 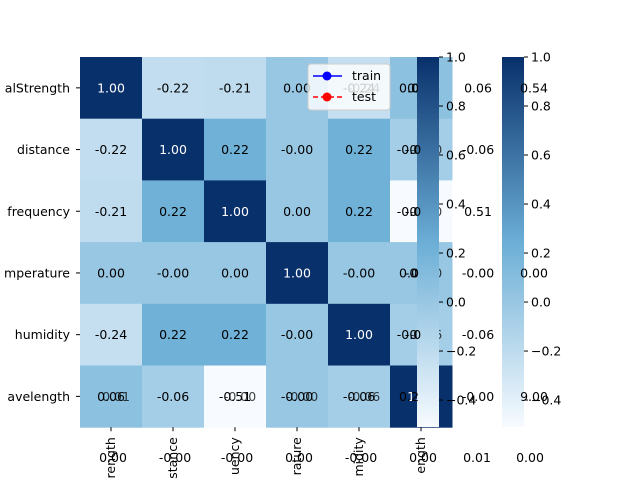 I want to click on col-tick-label: uency, so click(x=234, y=456).